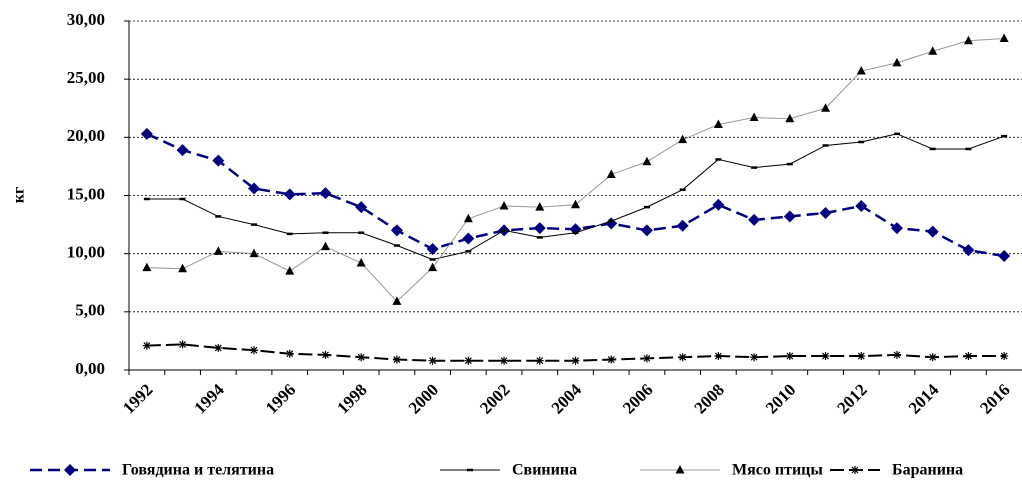 This screenshot has width=1022, height=481. I want to click on x-tick-label: 2006, so click(637, 398).